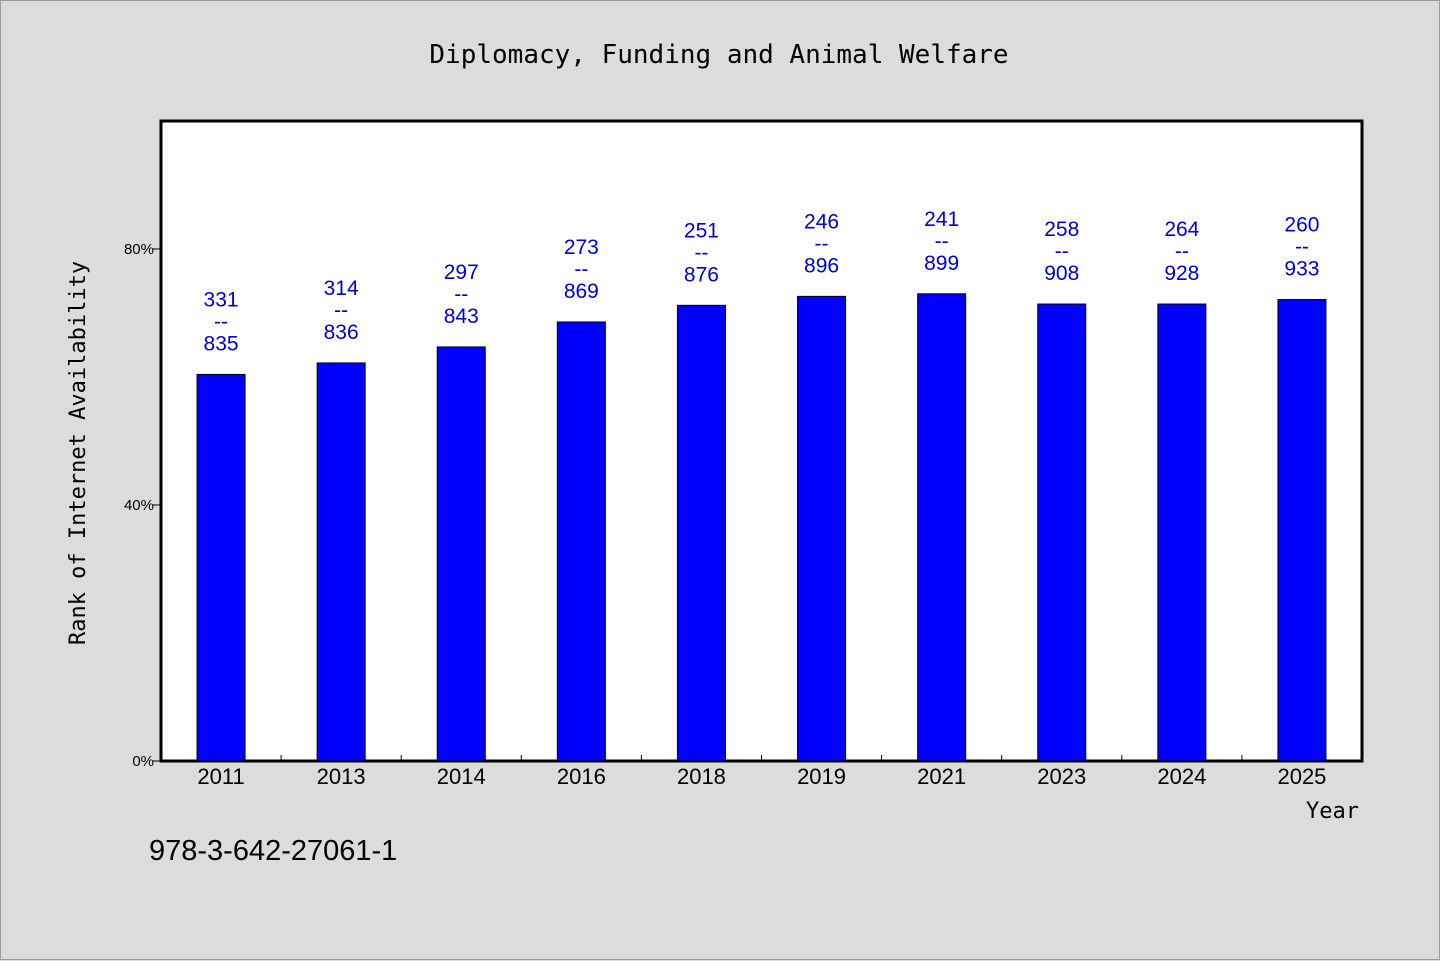  What do you see at coordinates (1061, 273) in the screenshot?
I see `data-label-bottom: 908` at bounding box center [1061, 273].